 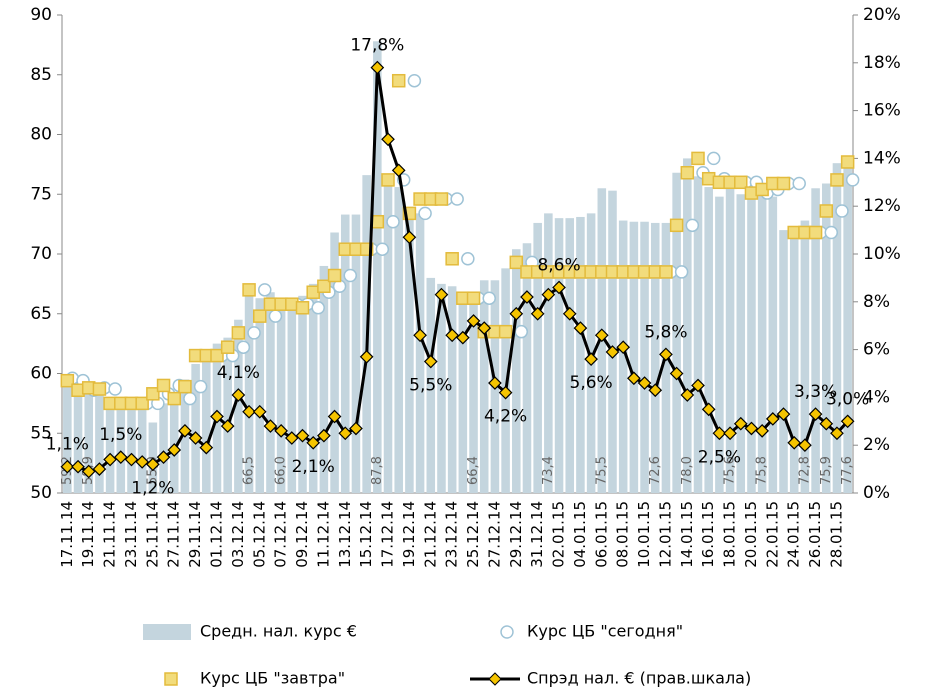 What do you see at coordinates (323, 534) in the screenshot?
I see `x-tick-label: 11.12.14` at bounding box center [323, 534].